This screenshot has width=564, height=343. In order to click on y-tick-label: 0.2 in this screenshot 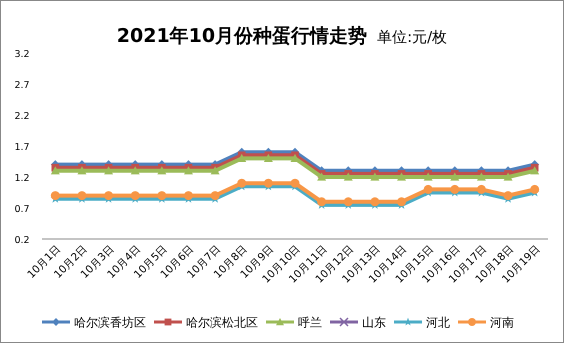, I will do `click(22, 240)`.